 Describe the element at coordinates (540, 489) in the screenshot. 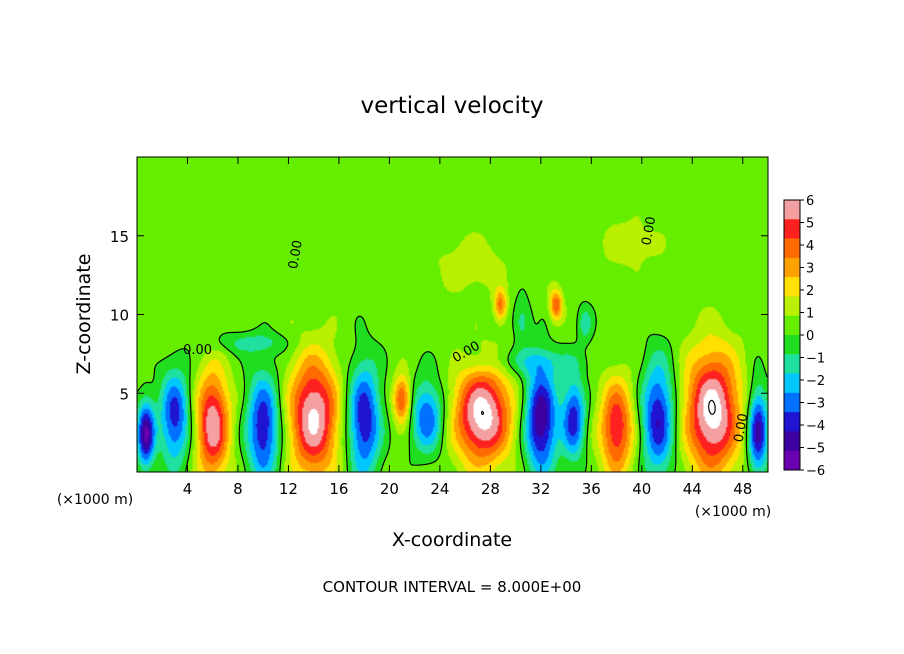

I see `x-tick-label: 32` at that location.